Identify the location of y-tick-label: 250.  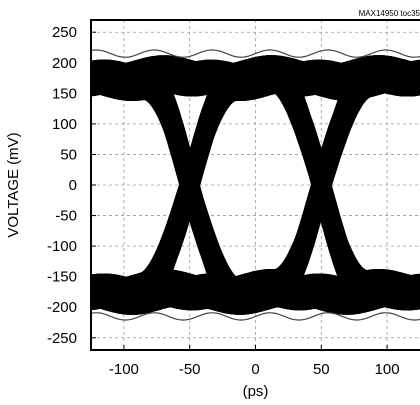
(64, 32).